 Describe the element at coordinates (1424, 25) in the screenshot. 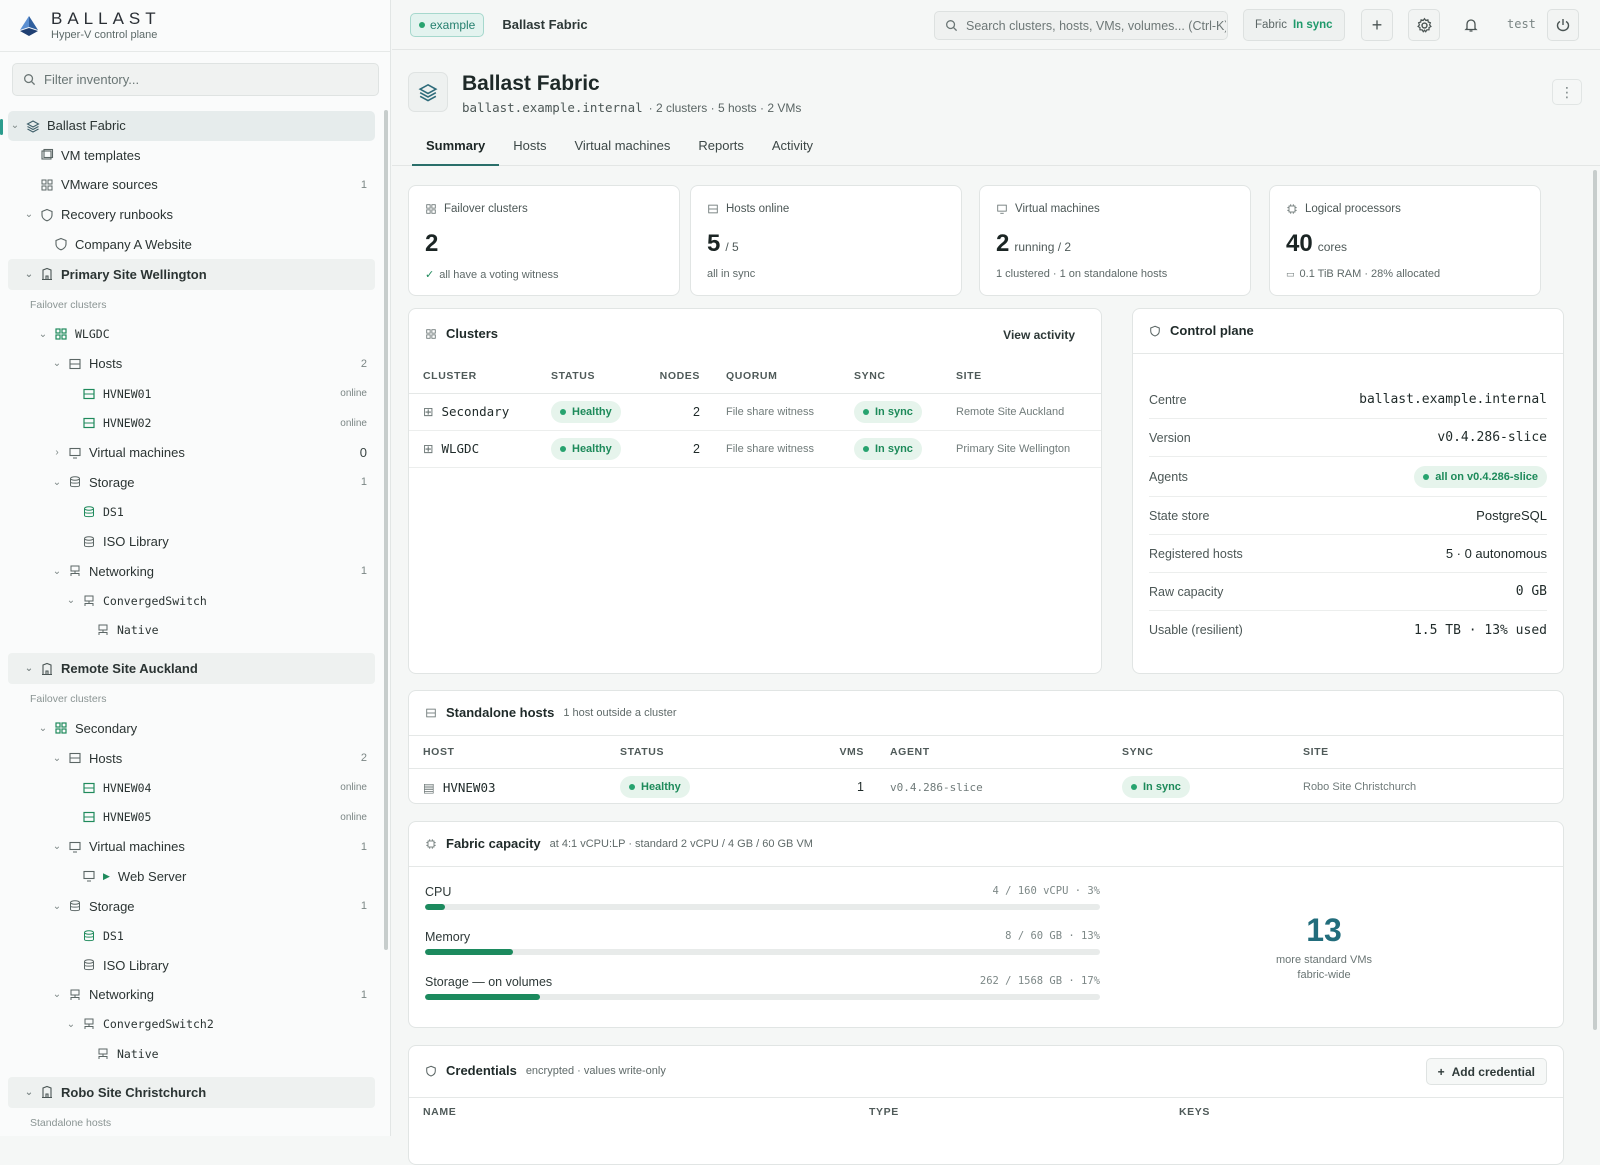

I see `settings-button` at that location.